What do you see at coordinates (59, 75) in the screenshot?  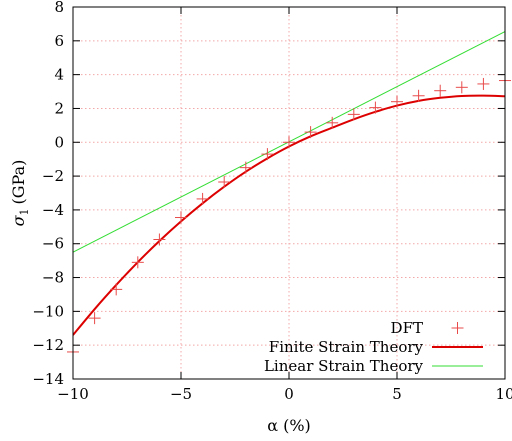 I see `y-tick-label: 4` at bounding box center [59, 75].